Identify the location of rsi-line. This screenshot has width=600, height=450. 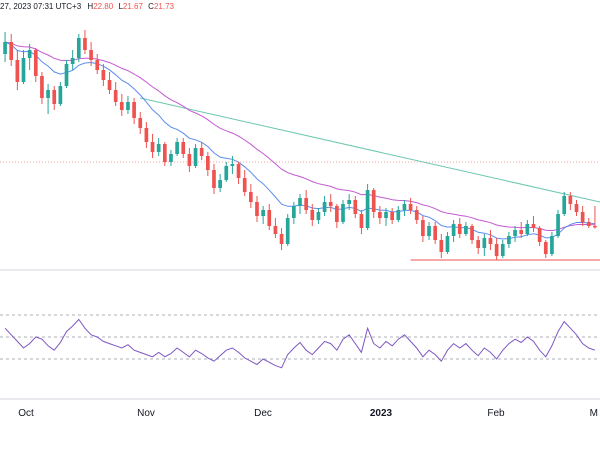
(300, 343).